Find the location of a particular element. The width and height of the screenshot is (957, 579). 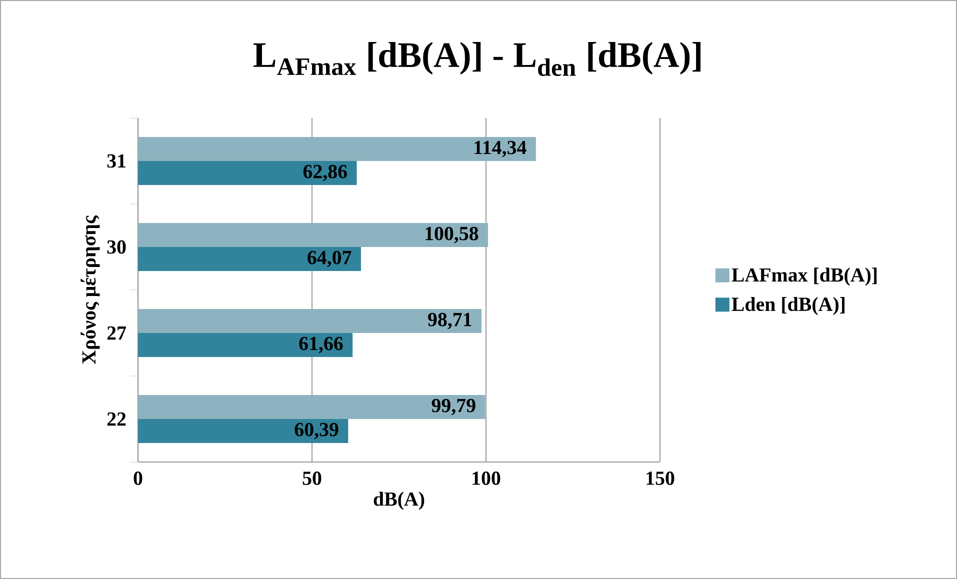

x-axis-title: dB(A) is located at coordinates (399, 501).